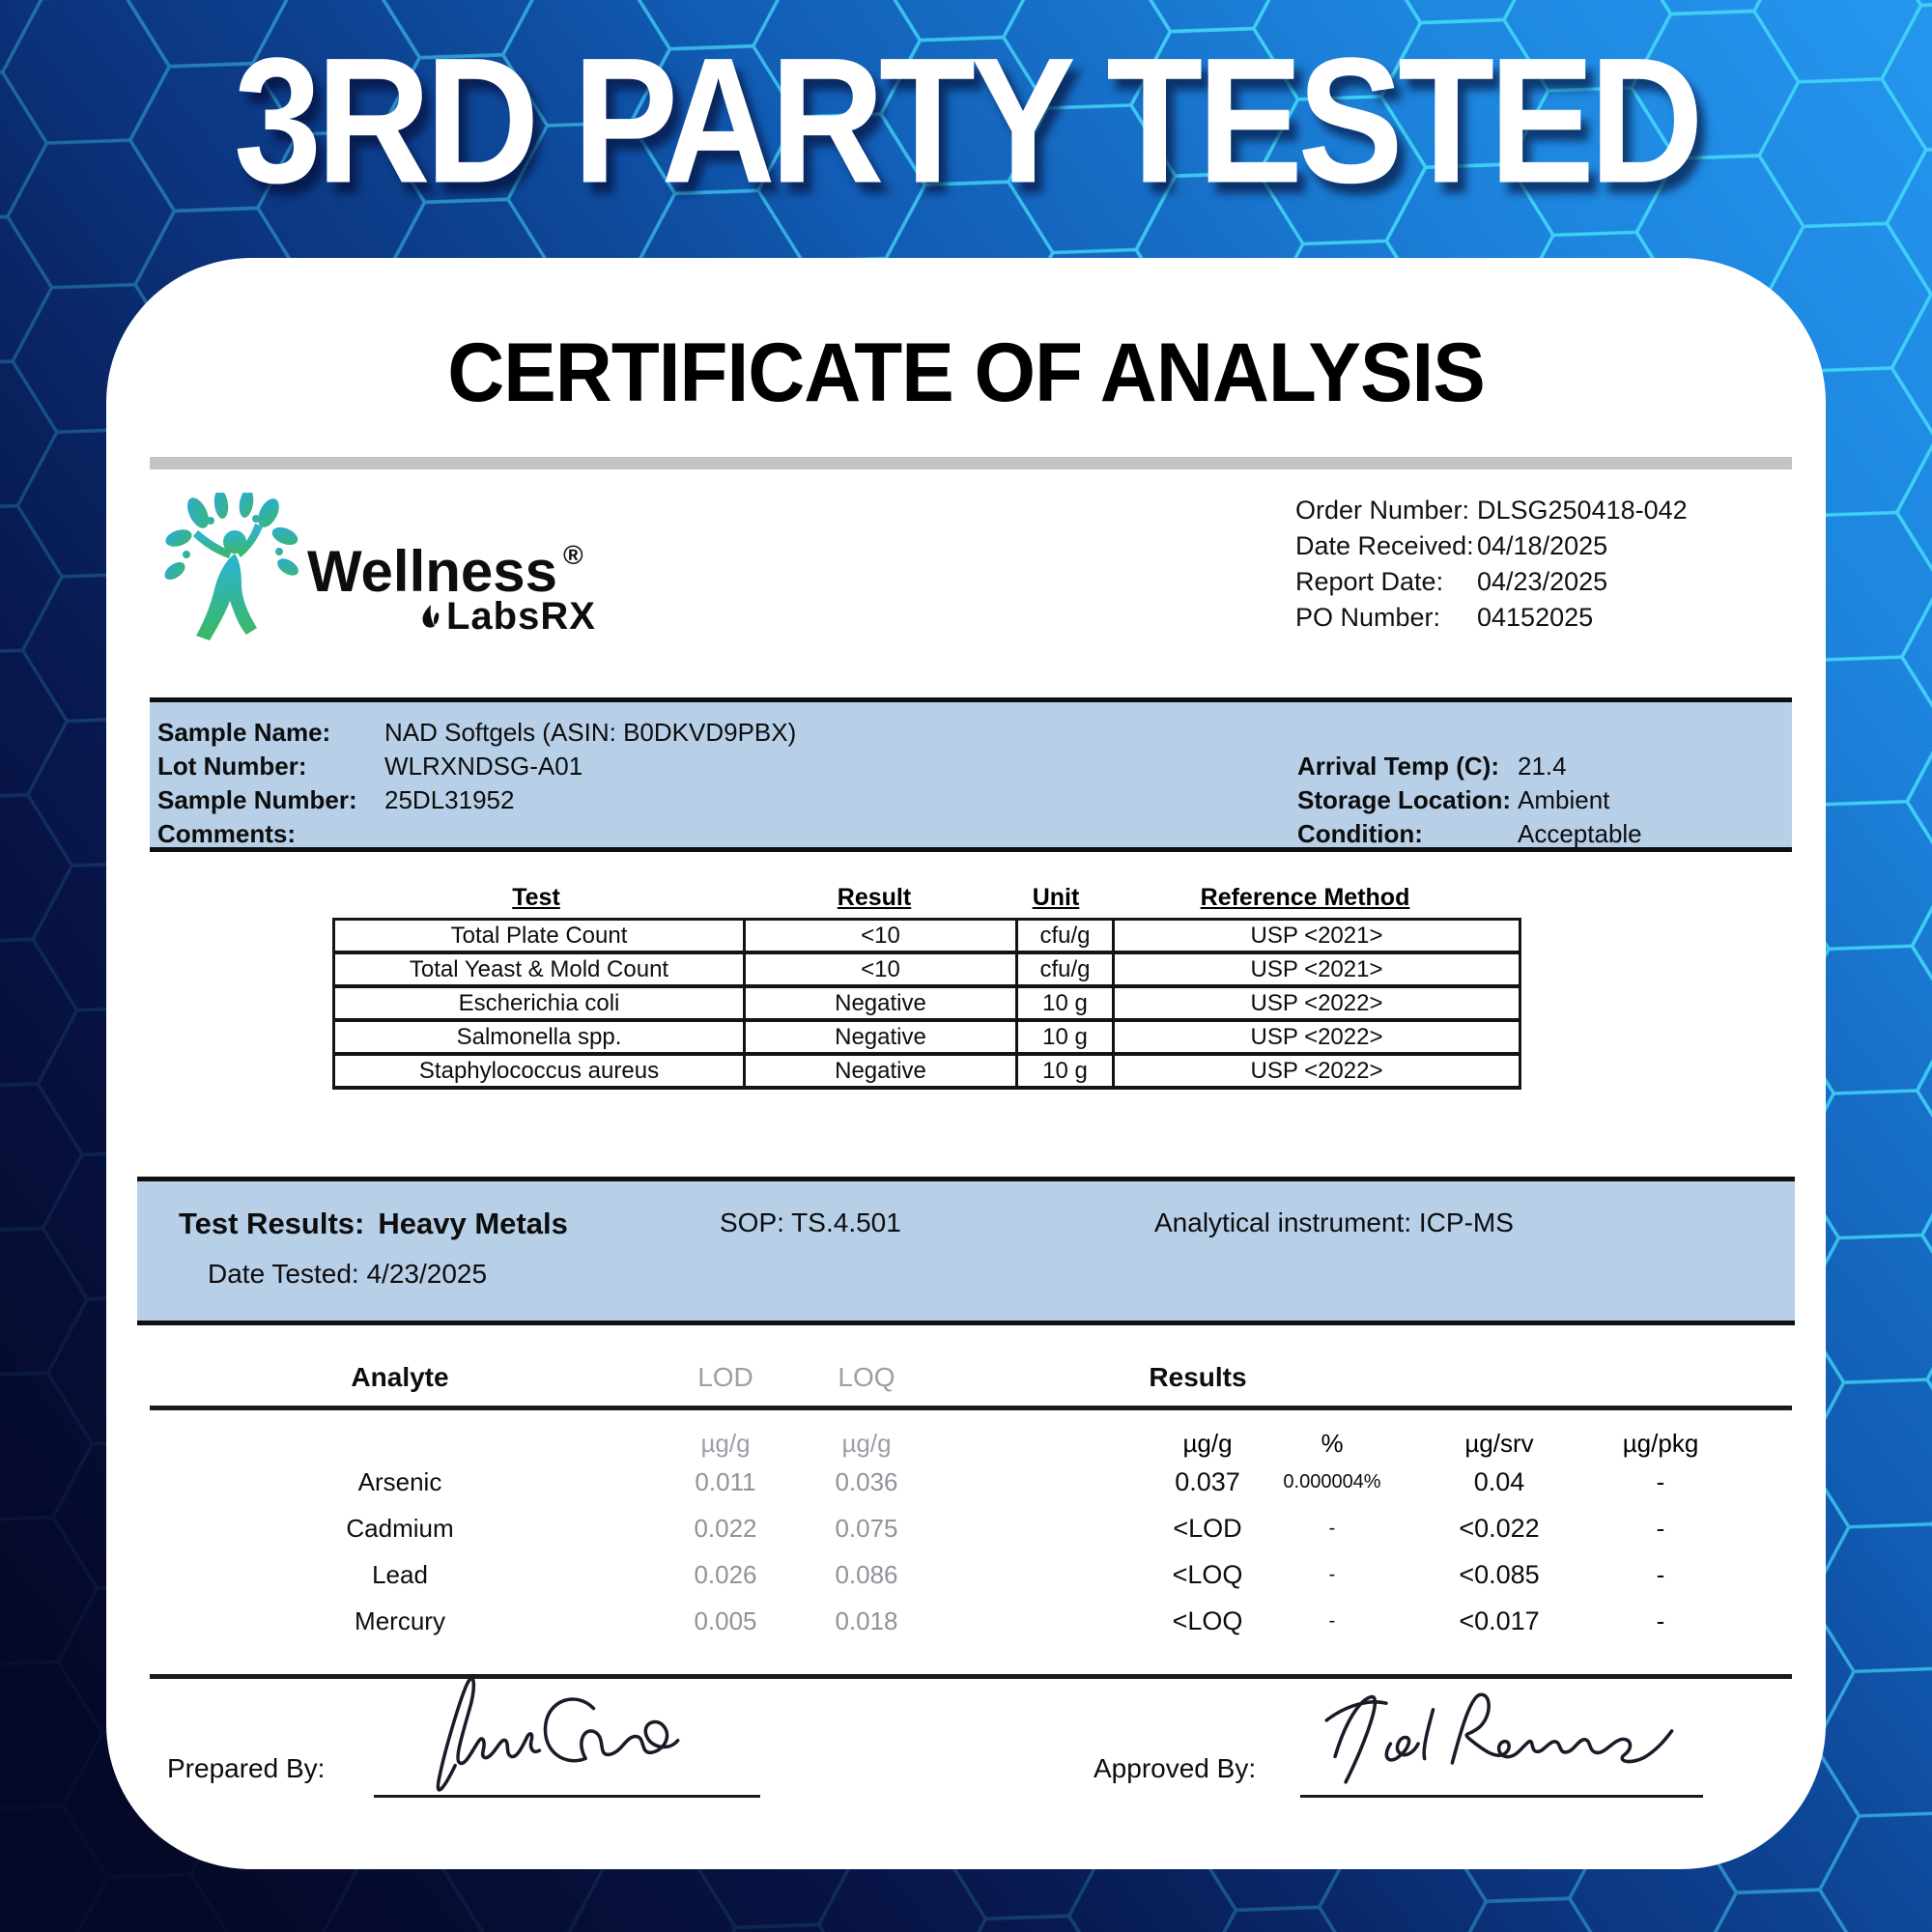 The image size is (1932, 1932). I want to click on hm-loq: 0.086, so click(866, 1574).